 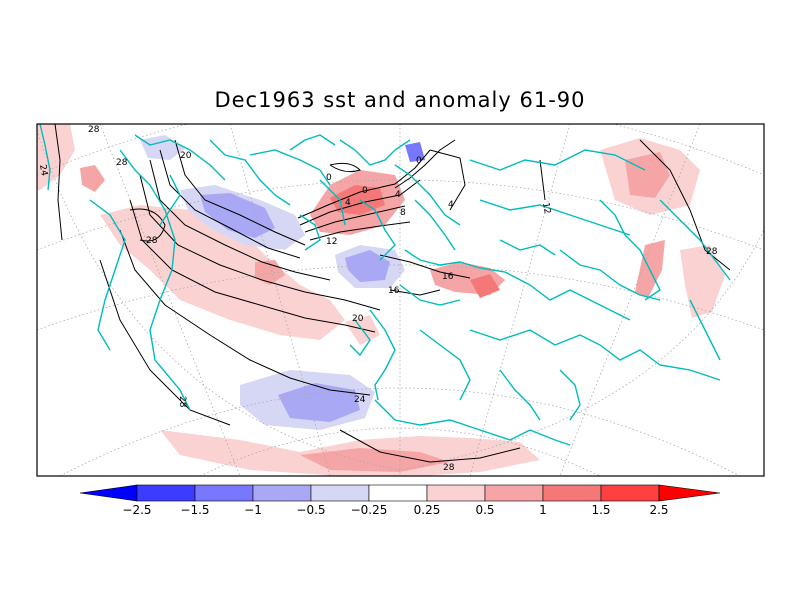 What do you see at coordinates (253, 510) in the screenshot?
I see `colorbar-label: −1` at bounding box center [253, 510].